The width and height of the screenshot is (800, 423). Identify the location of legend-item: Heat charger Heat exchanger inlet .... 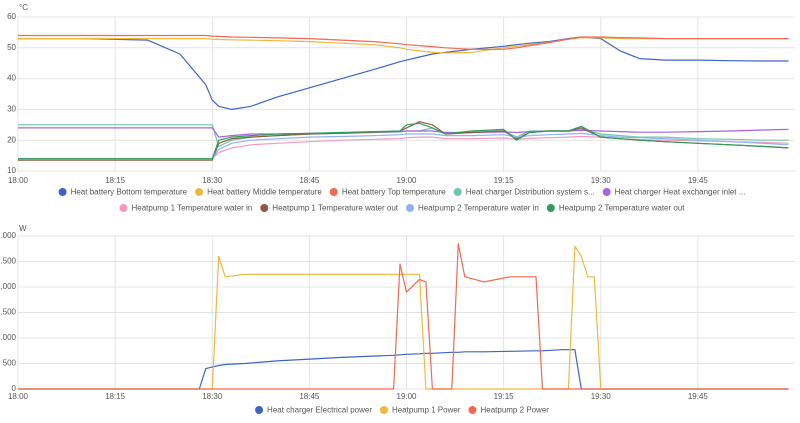
(674, 192).